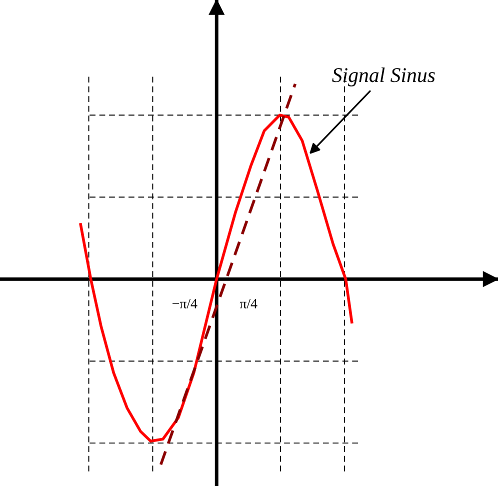  What do you see at coordinates (249, 303) in the screenshot?
I see `x-tick-label: π/4` at bounding box center [249, 303].